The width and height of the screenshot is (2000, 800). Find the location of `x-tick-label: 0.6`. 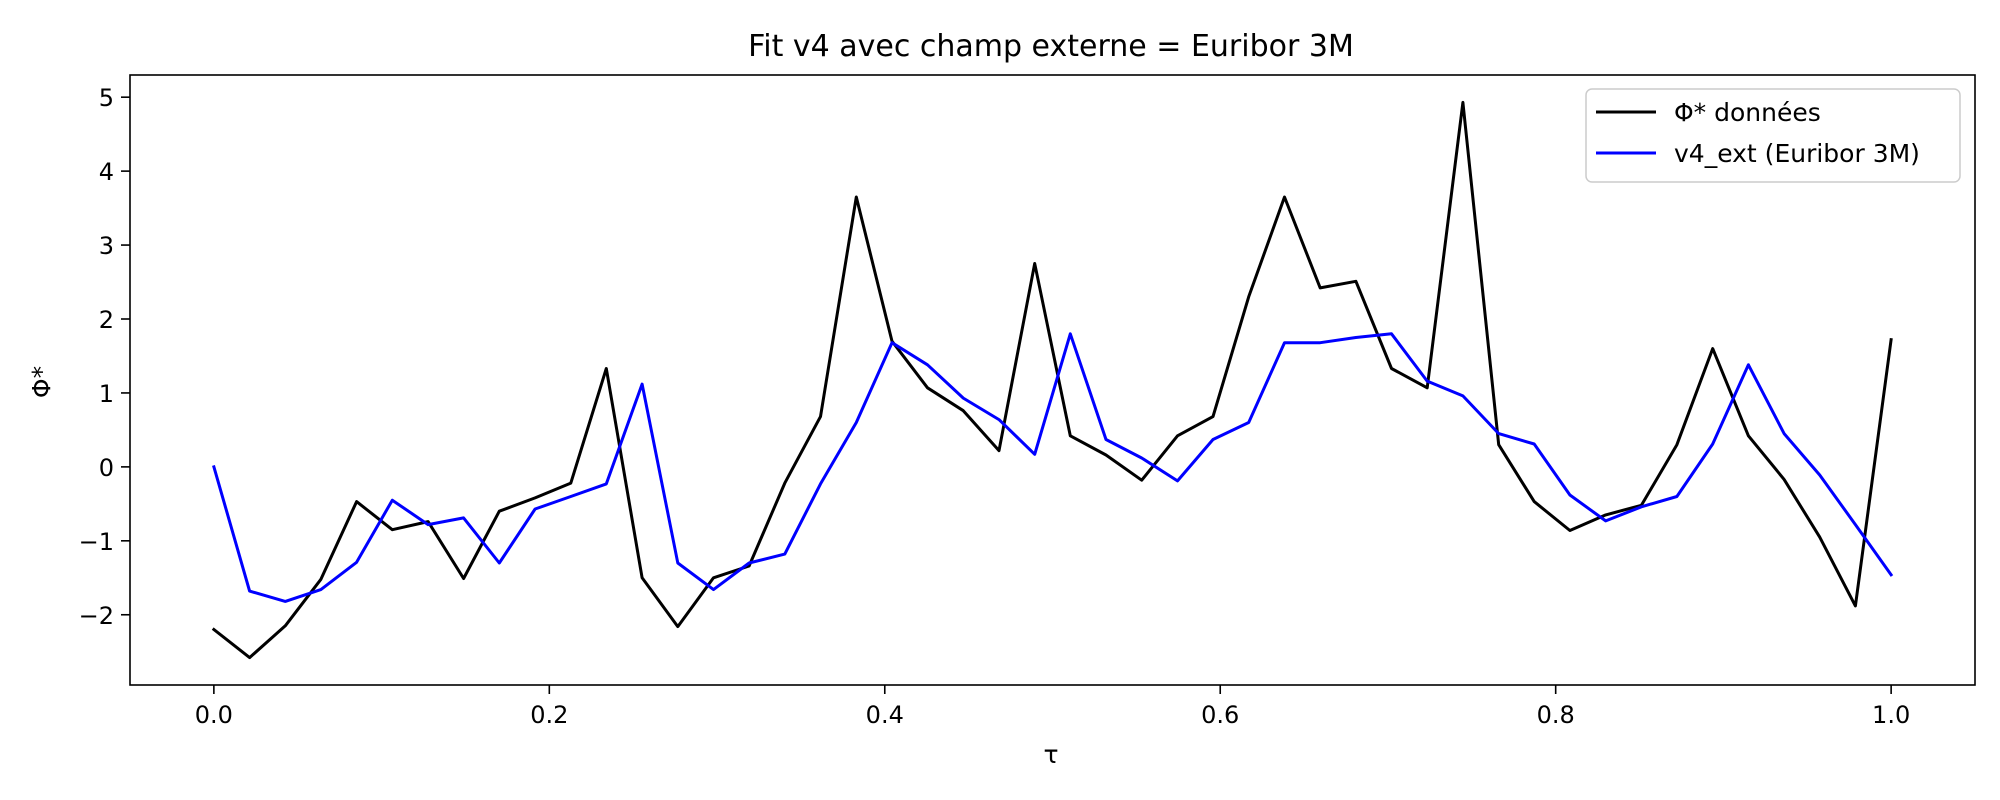

x-tick-label: 0.6 is located at coordinates (1220, 715).